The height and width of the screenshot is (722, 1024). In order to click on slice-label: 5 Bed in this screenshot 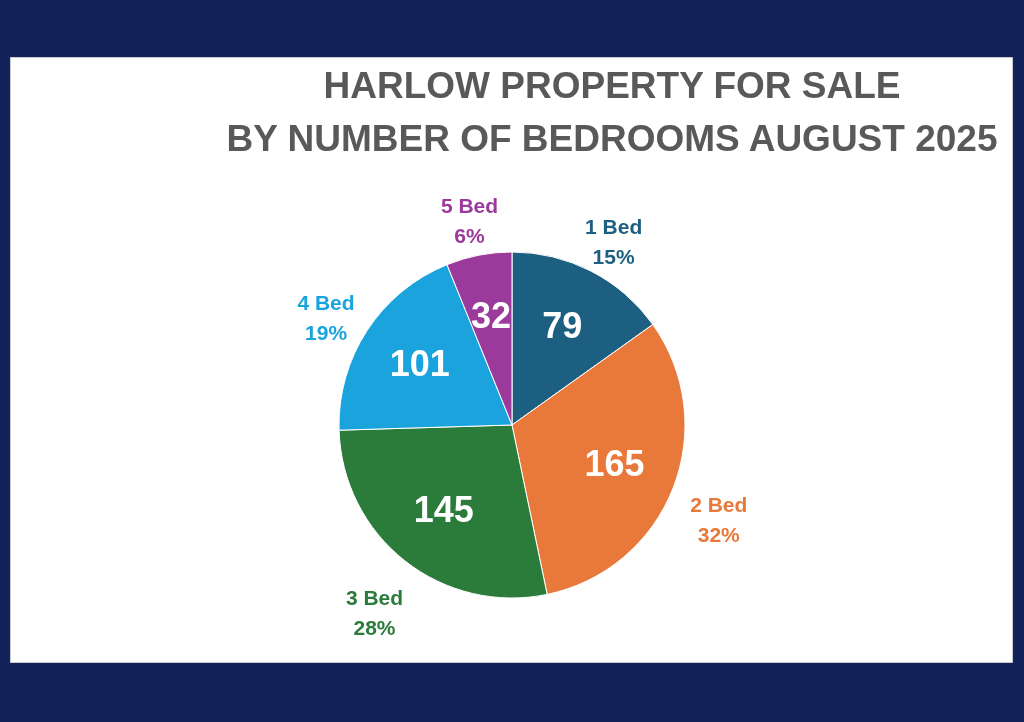, I will do `click(469, 206)`.